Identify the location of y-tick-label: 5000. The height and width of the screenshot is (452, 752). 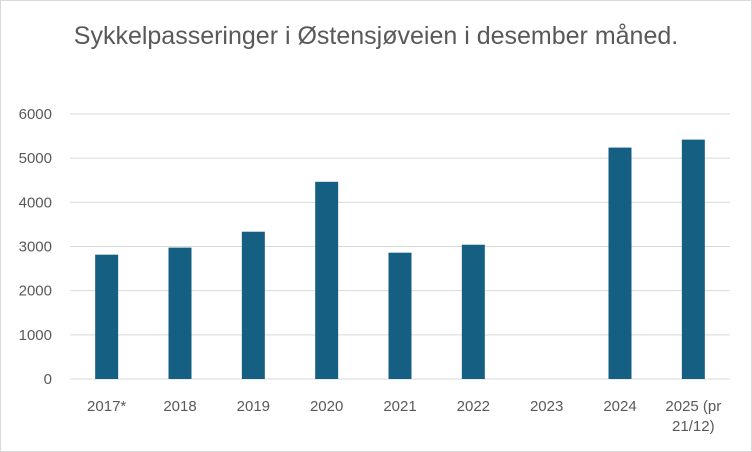
(35, 158).